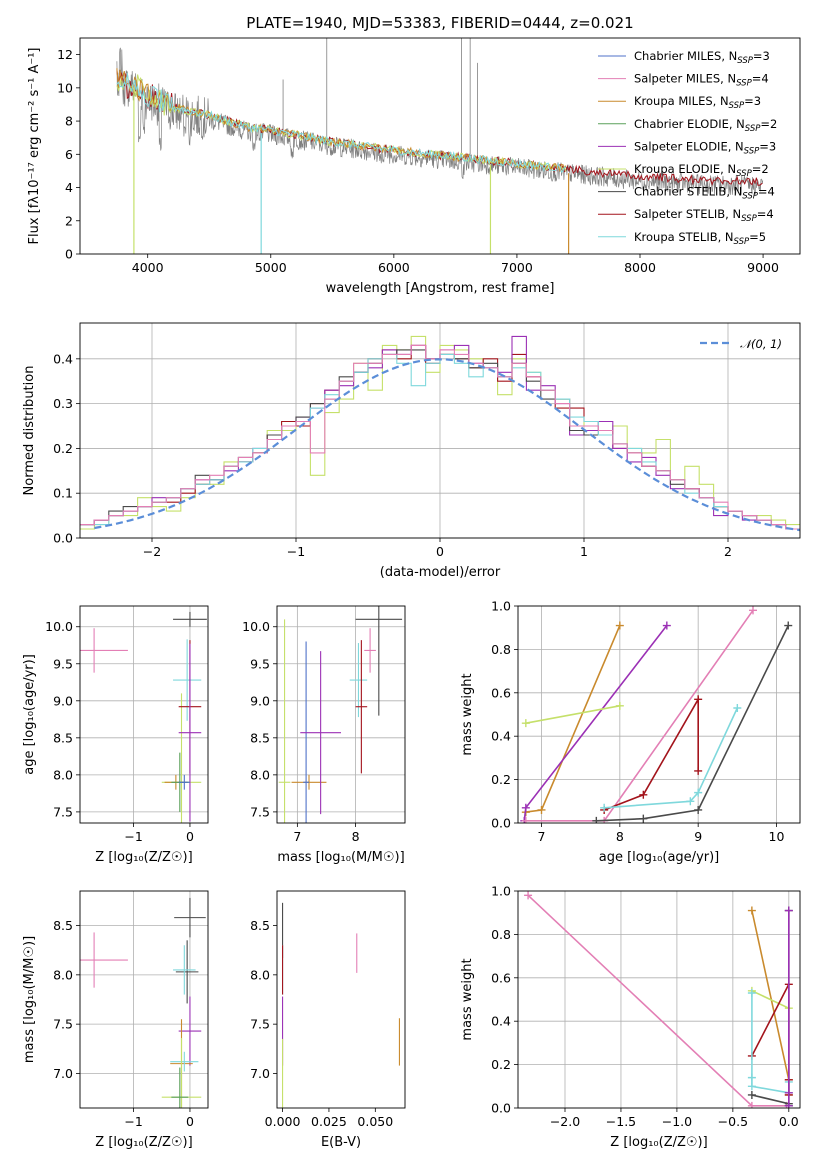  What do you see at coordinates (144, 999) in the screenshot?
I see `grid-mass-vs-Z` at bounding box center [144, 999].